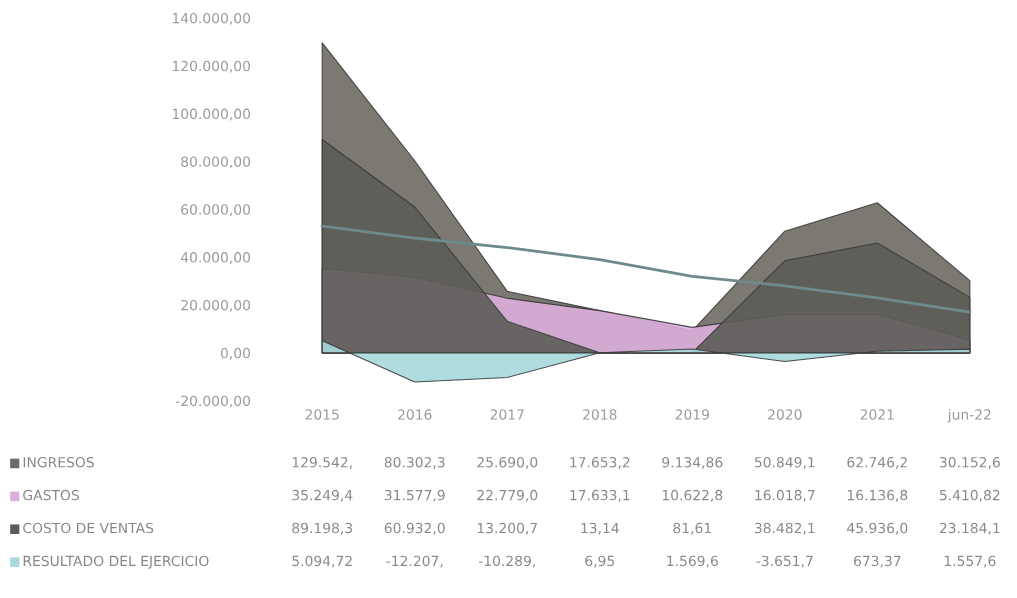  Describe the element at coordinates (215, 258) in the screenshot. I see `y-tick-label: 40.000,00` at that location.